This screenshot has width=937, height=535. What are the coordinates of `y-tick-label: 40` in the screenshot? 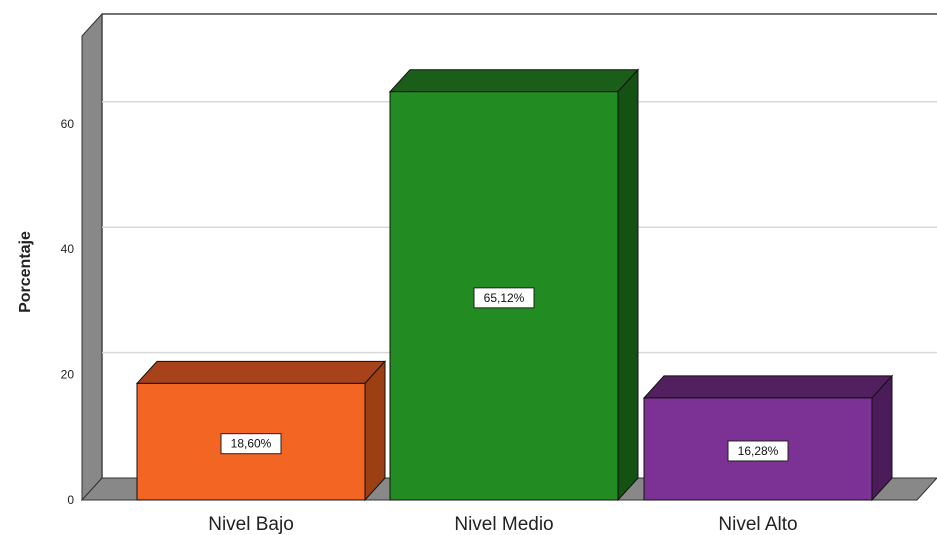 It's located at (68, 249).